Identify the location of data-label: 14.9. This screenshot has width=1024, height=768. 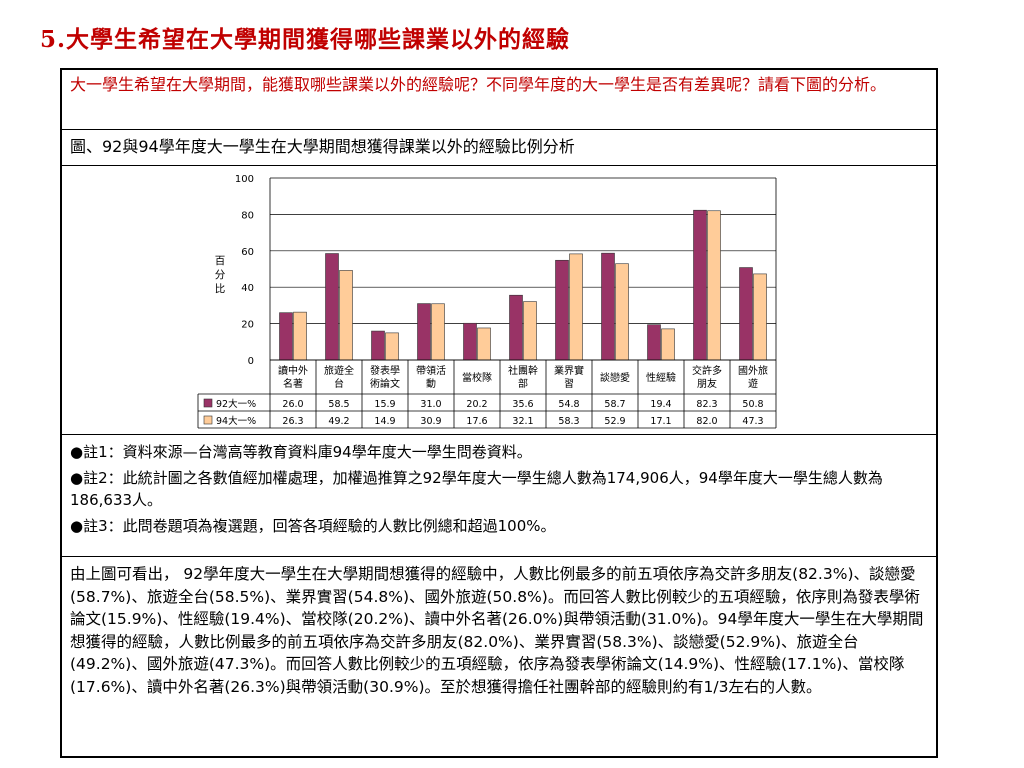
(384, 421).